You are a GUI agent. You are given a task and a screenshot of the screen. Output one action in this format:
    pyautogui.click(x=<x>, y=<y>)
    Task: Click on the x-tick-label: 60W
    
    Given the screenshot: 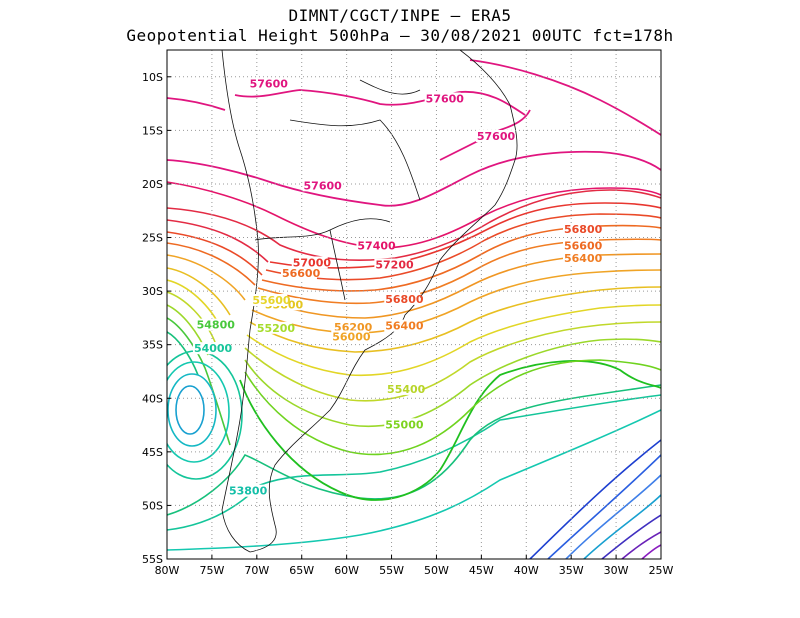 What is the action you would take?
    pyautogui.click(x=346, y=570)
    